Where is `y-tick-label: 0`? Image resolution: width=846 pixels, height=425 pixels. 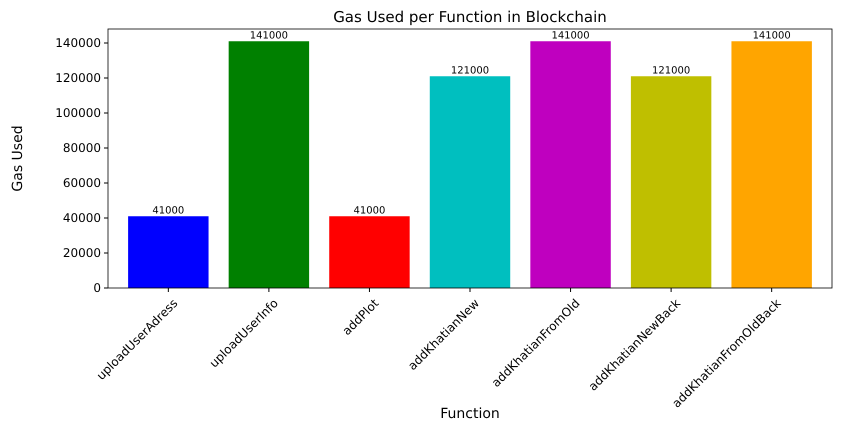
y-tick-label: 0 is located at coordinates (97, 288).